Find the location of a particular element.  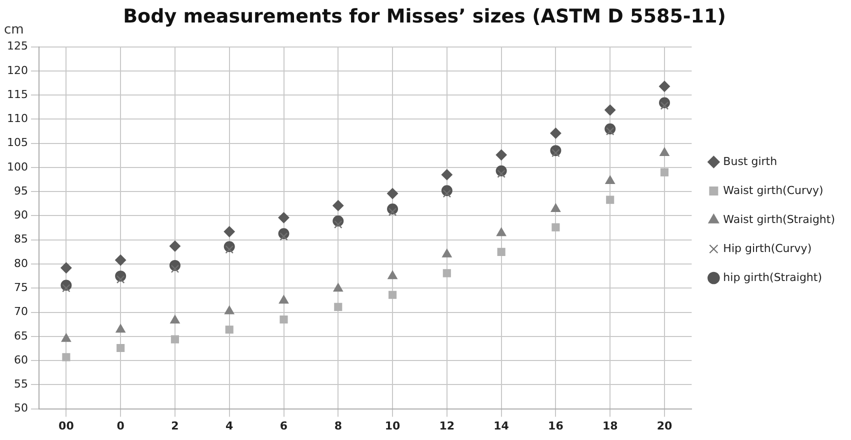

y-tick-label: 95 is located at coordinates (21, 191).